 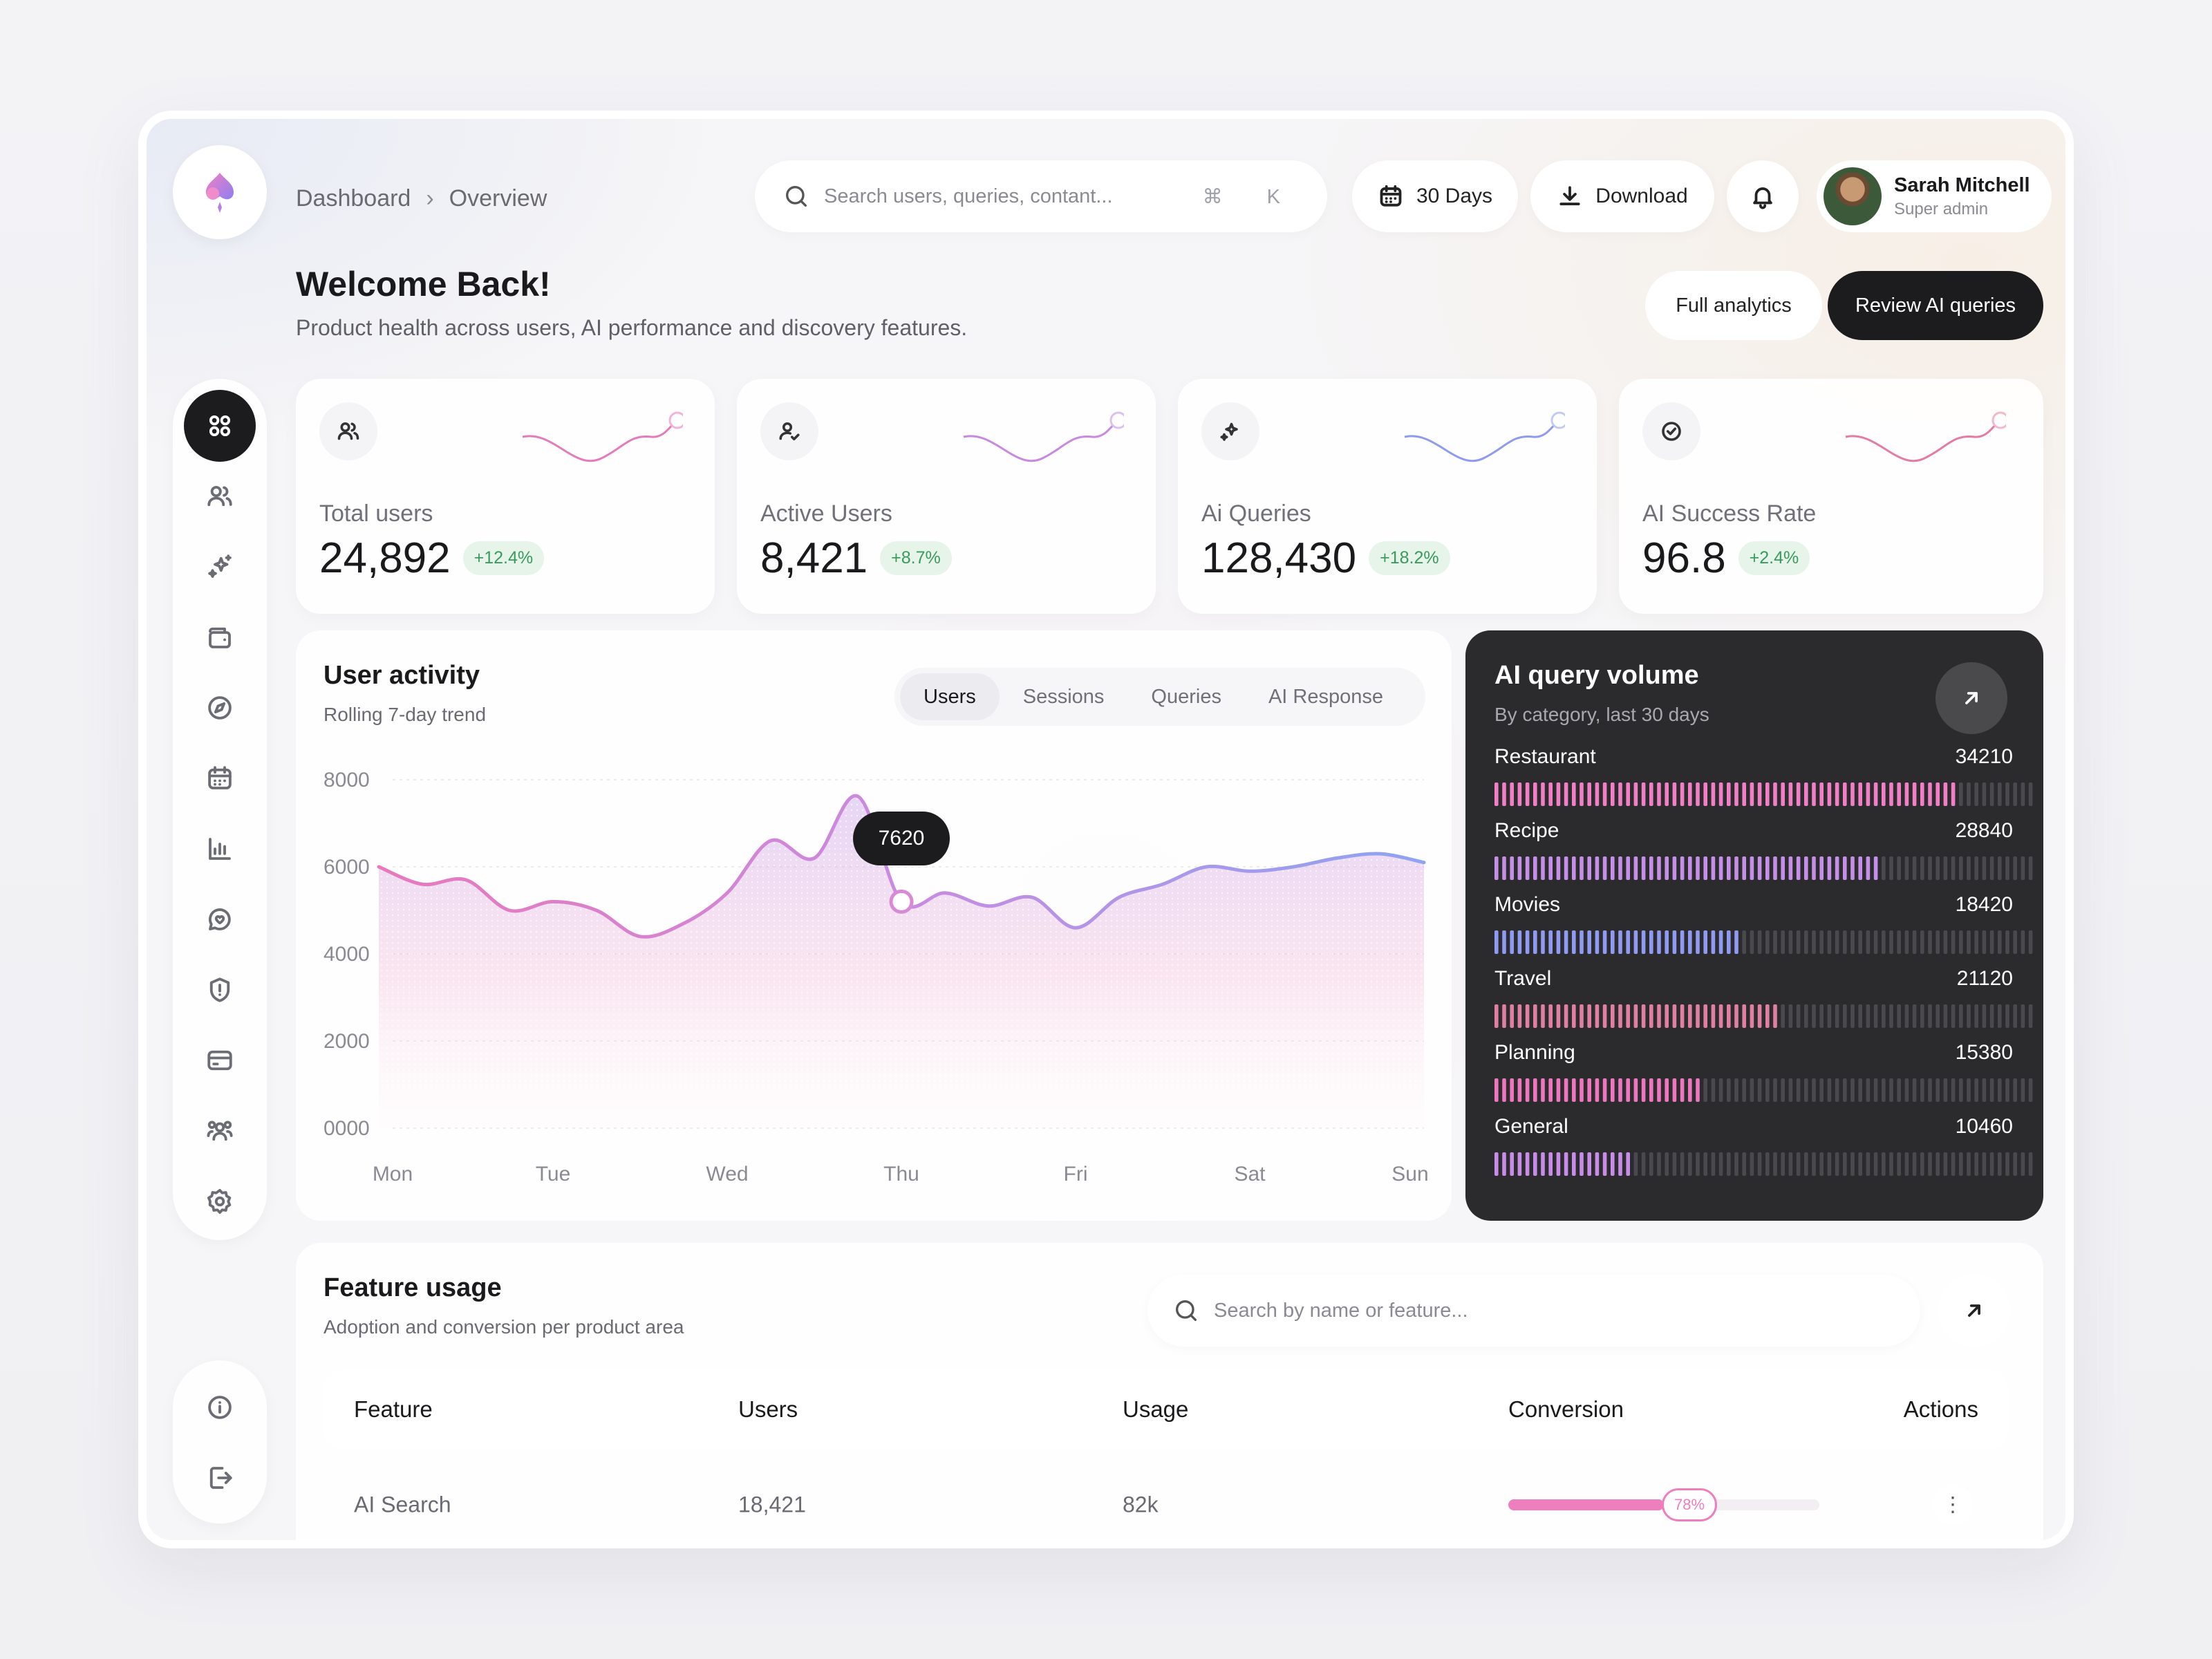 I want to click on stat-value: 128,430, so click(x=1279, y=558).